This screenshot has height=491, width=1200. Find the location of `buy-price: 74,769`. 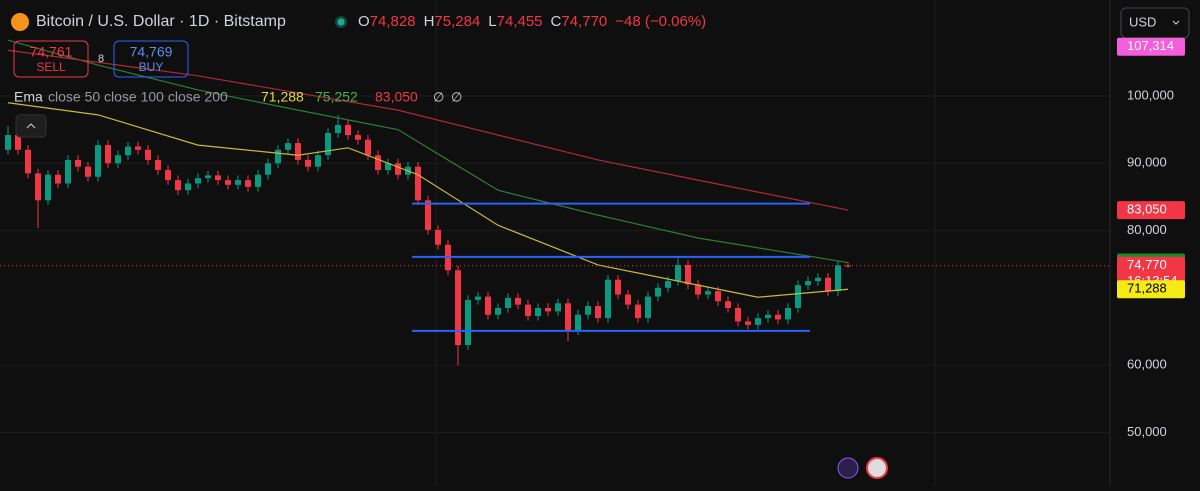

buy-price: 74,769 is located at coordinates (151, 52).